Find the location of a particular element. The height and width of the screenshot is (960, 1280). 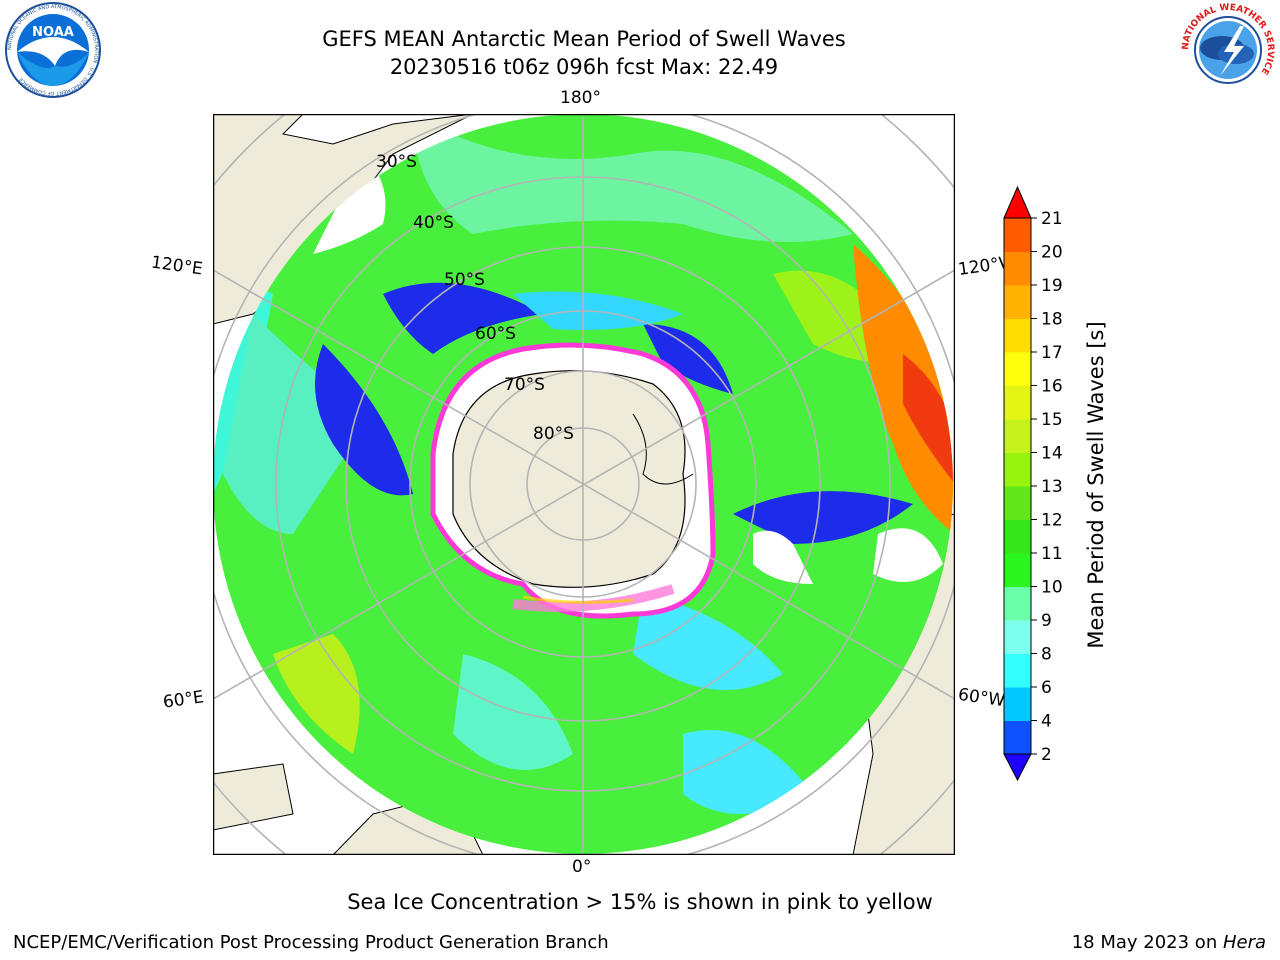

colorbar: 2 4 6 8 9 10 11 12 13 14 15 16 17 18 19 20 21 is located at coordinates (1033, 483).